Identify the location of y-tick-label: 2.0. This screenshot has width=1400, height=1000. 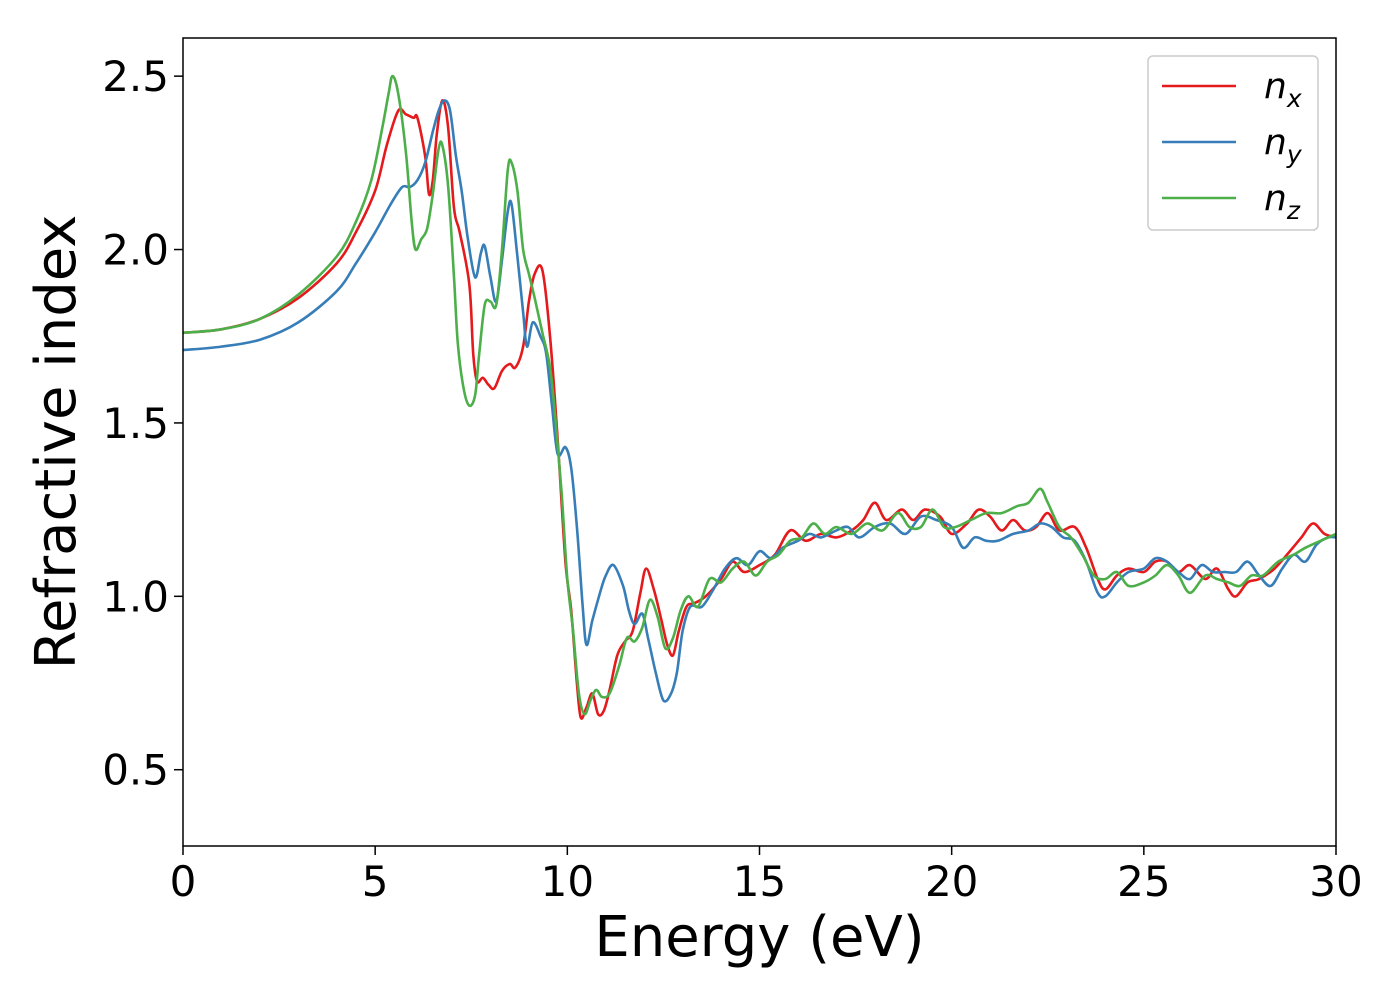
(135, 250).